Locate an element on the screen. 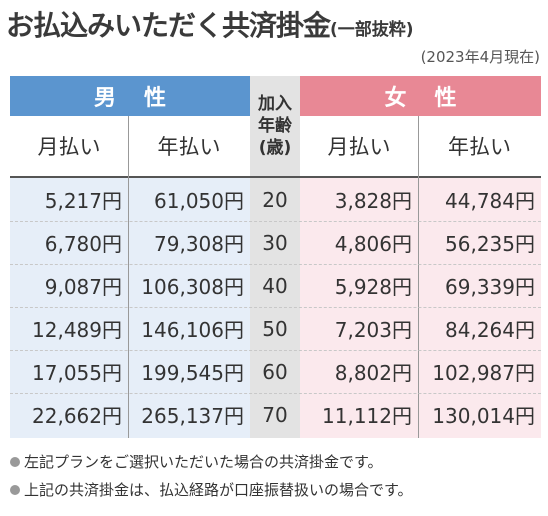 The width and height of the screenshot is (548, 516). male-monthly-header: 月払い is located at coordinates (69, 147).